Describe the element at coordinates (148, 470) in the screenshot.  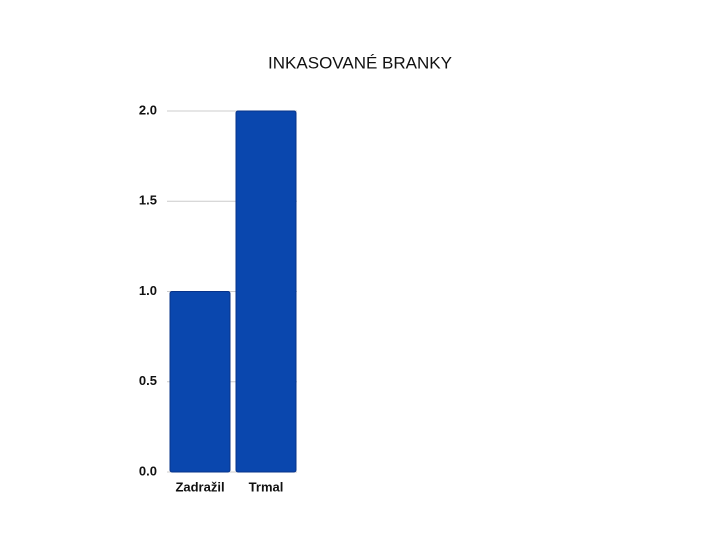
I see `y-tick-label: 0.0` at that location.